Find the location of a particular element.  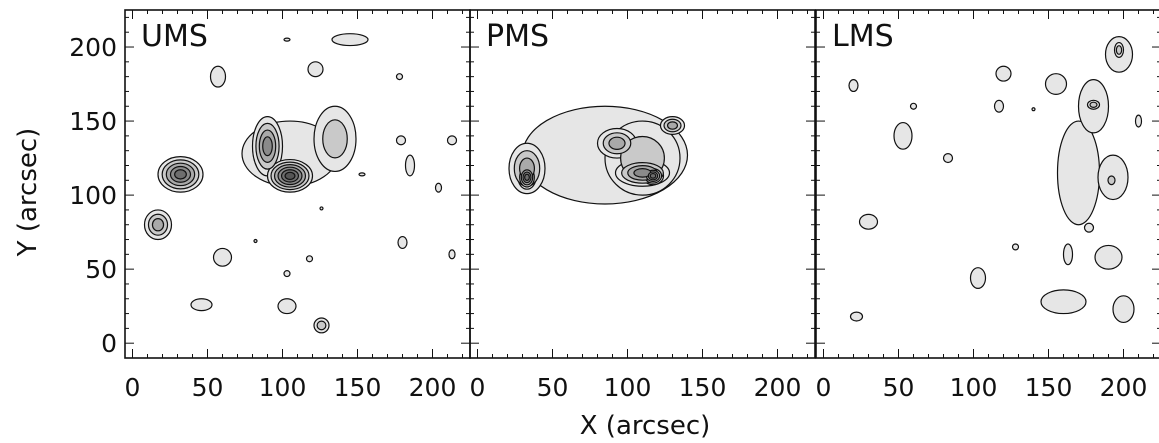

contour-group is located at coordinates (598, 155).